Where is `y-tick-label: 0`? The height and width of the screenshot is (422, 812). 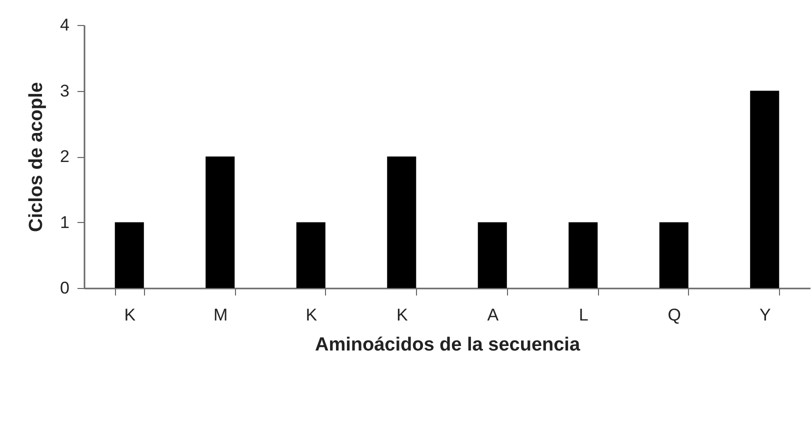
y-tick-label: 0 is located at coordinates (65, 288).